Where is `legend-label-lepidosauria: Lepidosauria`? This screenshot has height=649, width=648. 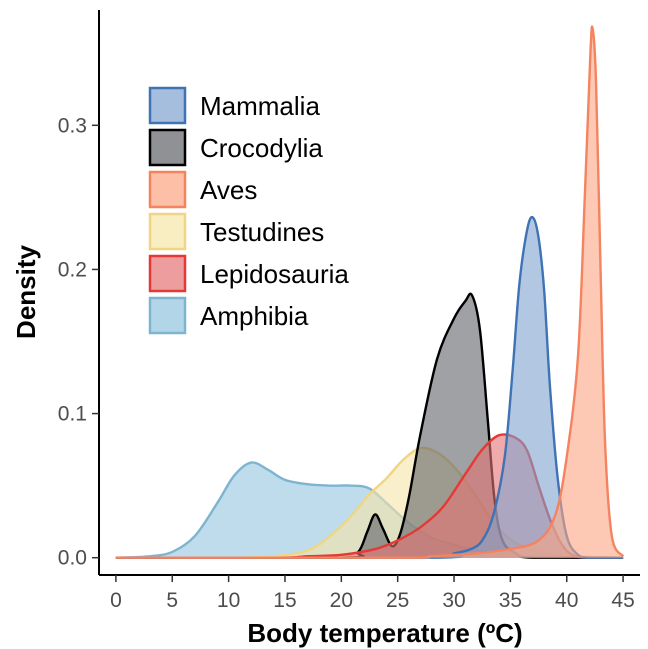 legend-label-lepidosauria: Lepidosauria is located at coordinates (274, 274).